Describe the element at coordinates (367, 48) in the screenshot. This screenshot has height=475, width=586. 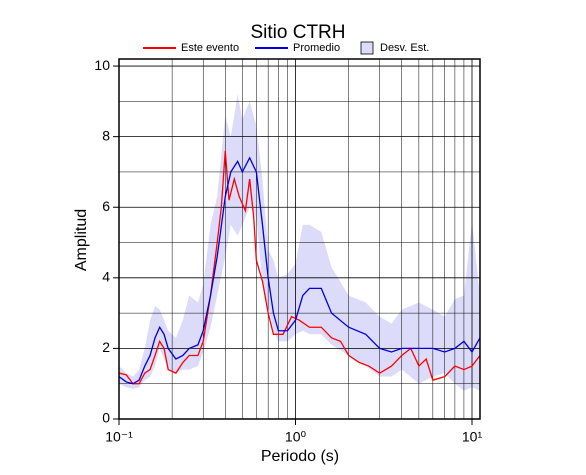
I see `legend-swatch` at that location.